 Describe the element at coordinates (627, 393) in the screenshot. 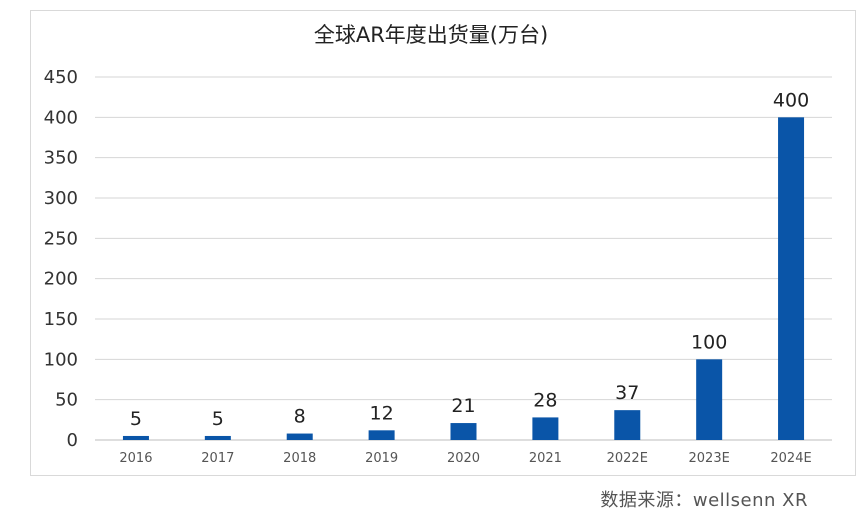

I see `data-label: 37` at that location.